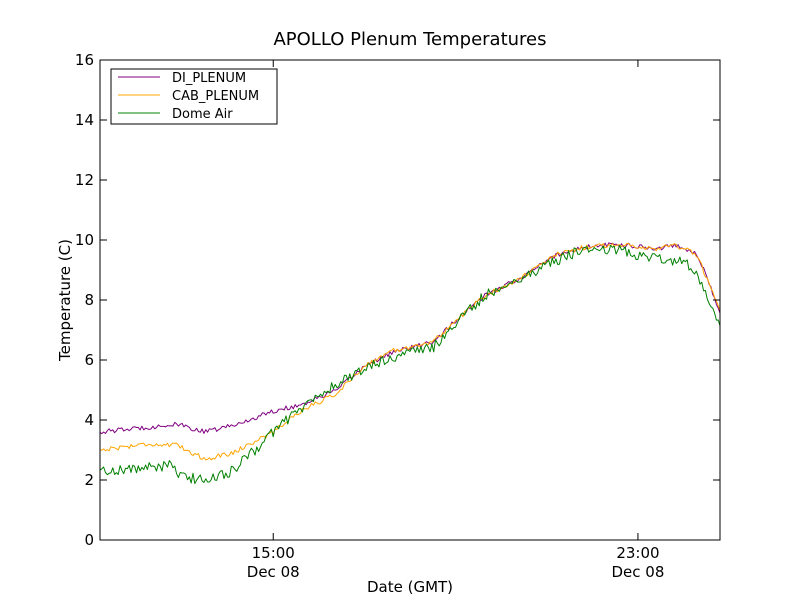  Describe the element at coordinates (84, 60) in the screenshot. I see `y-tick-label: 16` at that location.